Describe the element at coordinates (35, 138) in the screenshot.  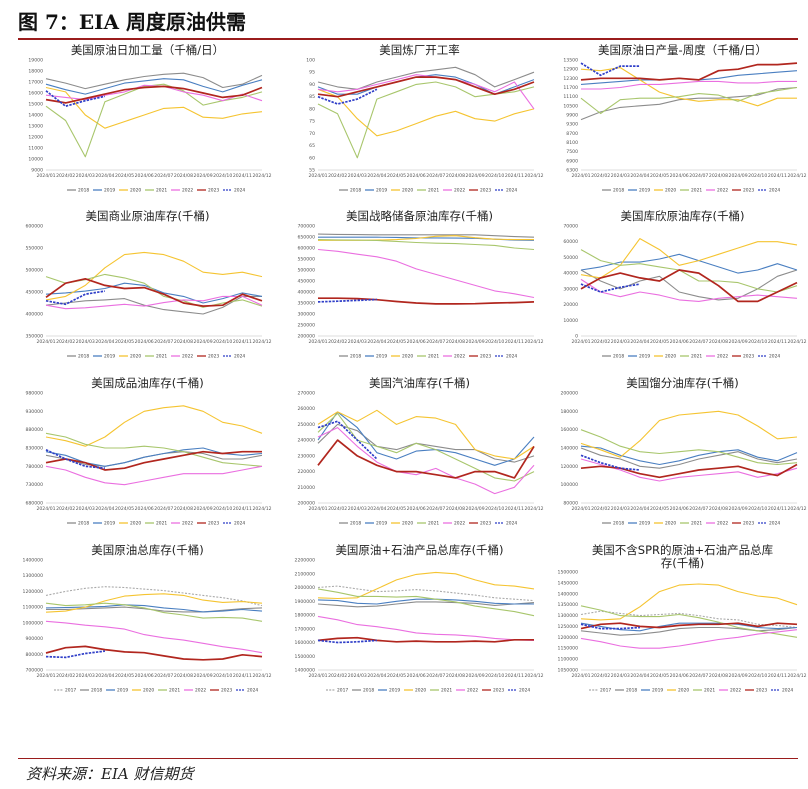
I see `y-tick-label: 12000` at that location.